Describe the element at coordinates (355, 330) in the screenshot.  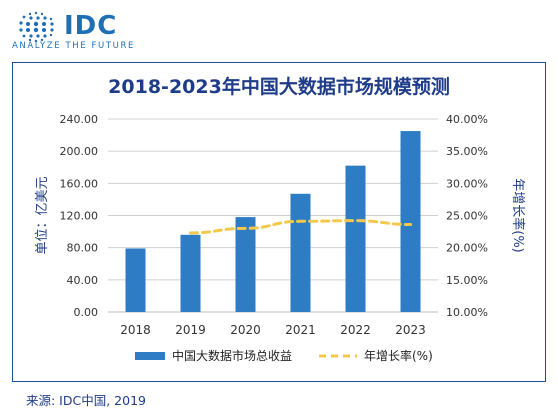
I see `x-tick-label: 2022` at that location.